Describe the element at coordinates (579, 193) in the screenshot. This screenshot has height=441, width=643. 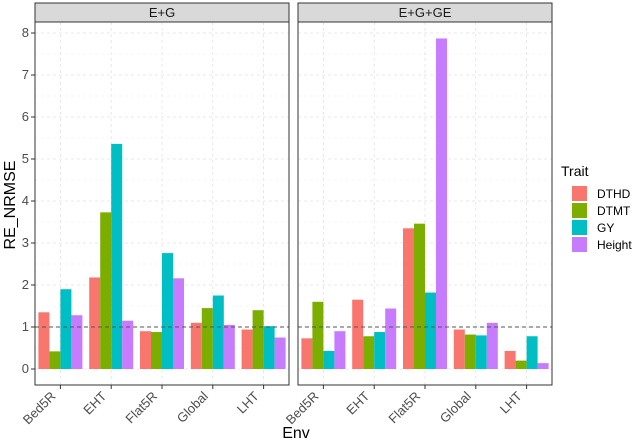
I see `legend-key-dthd` at that location.